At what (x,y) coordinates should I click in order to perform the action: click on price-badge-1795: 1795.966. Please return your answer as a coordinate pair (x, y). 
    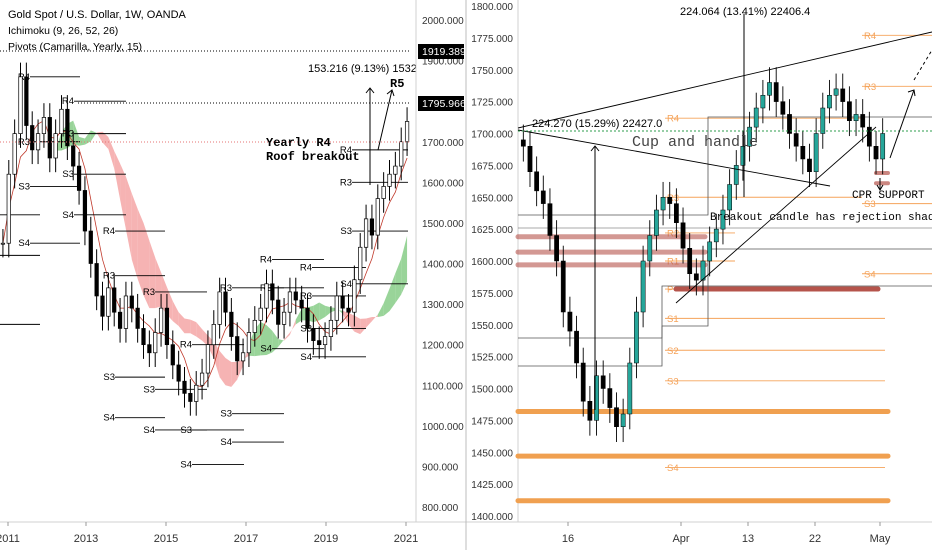
    Looking at the image, I should click on (442, 103).